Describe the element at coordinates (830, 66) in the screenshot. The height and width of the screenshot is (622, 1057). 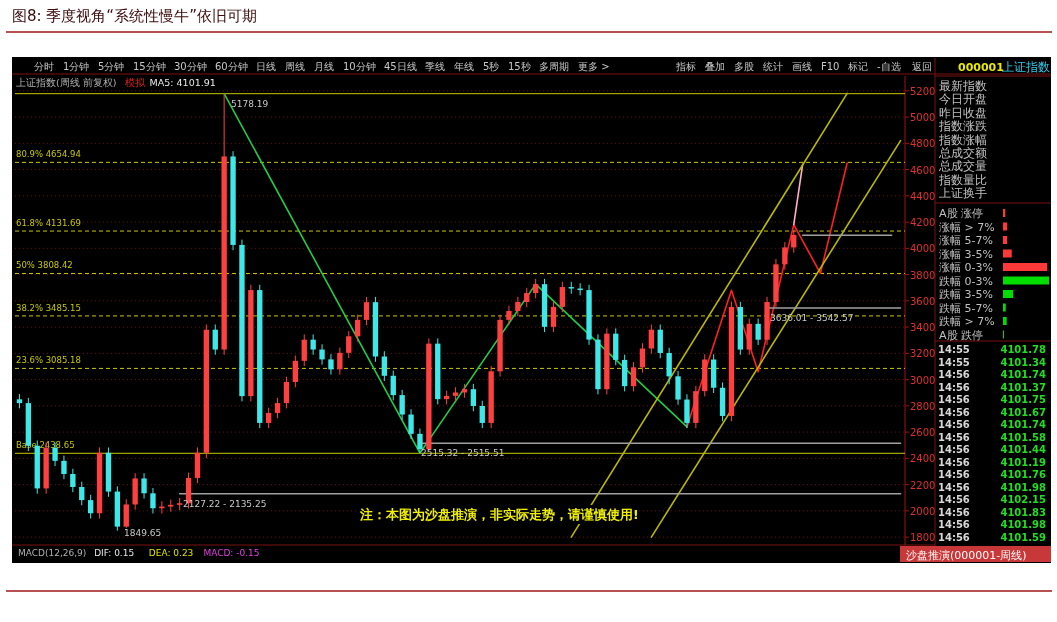
I see `text: F10` at that location.